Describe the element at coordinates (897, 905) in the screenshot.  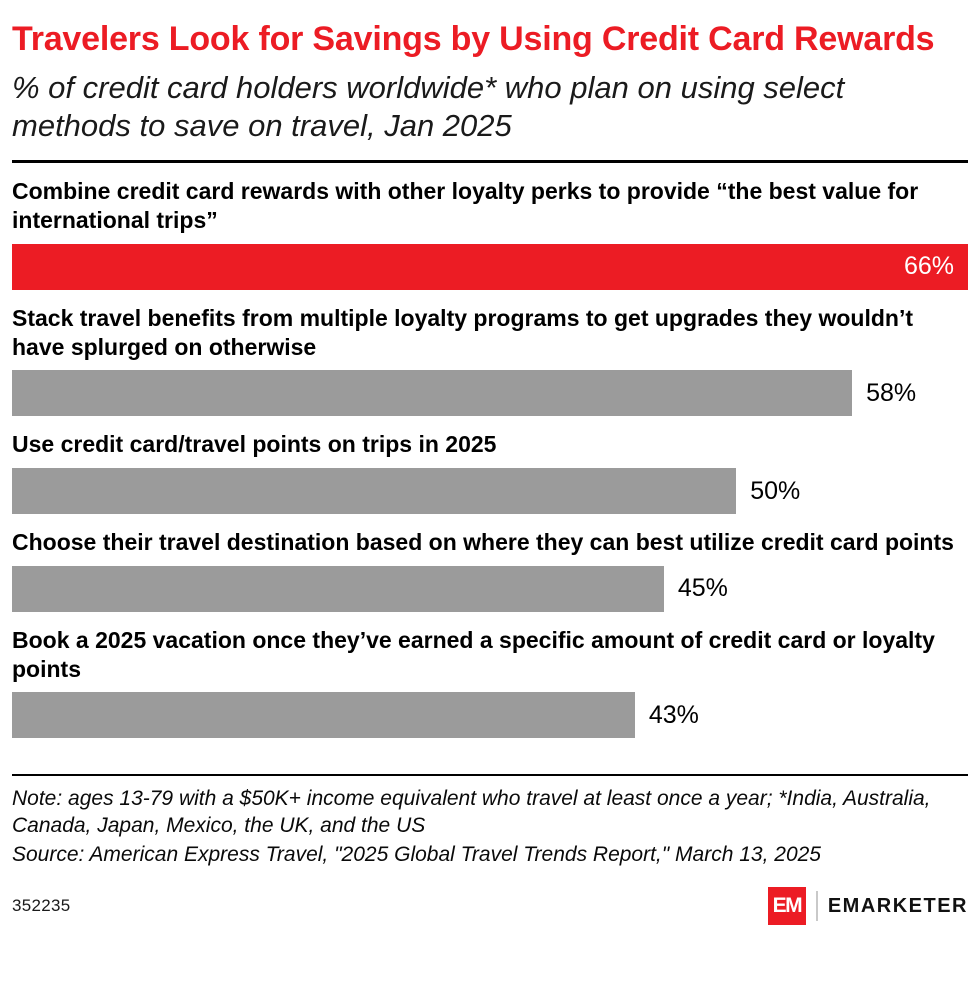
I see `brand-name: EMARKETER` at that location.